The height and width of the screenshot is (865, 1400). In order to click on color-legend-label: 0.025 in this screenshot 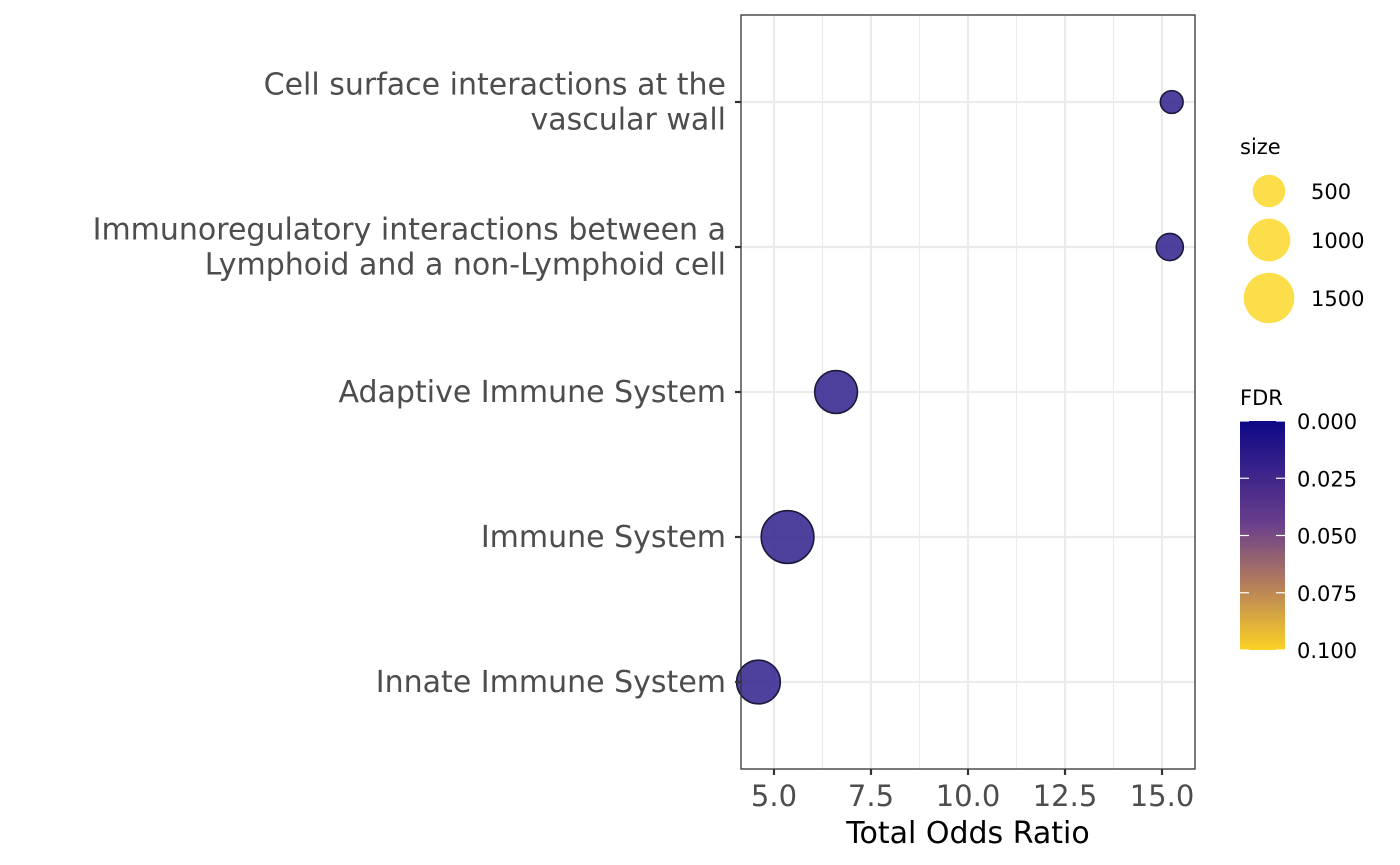, I will do `click(1327, 479)`.